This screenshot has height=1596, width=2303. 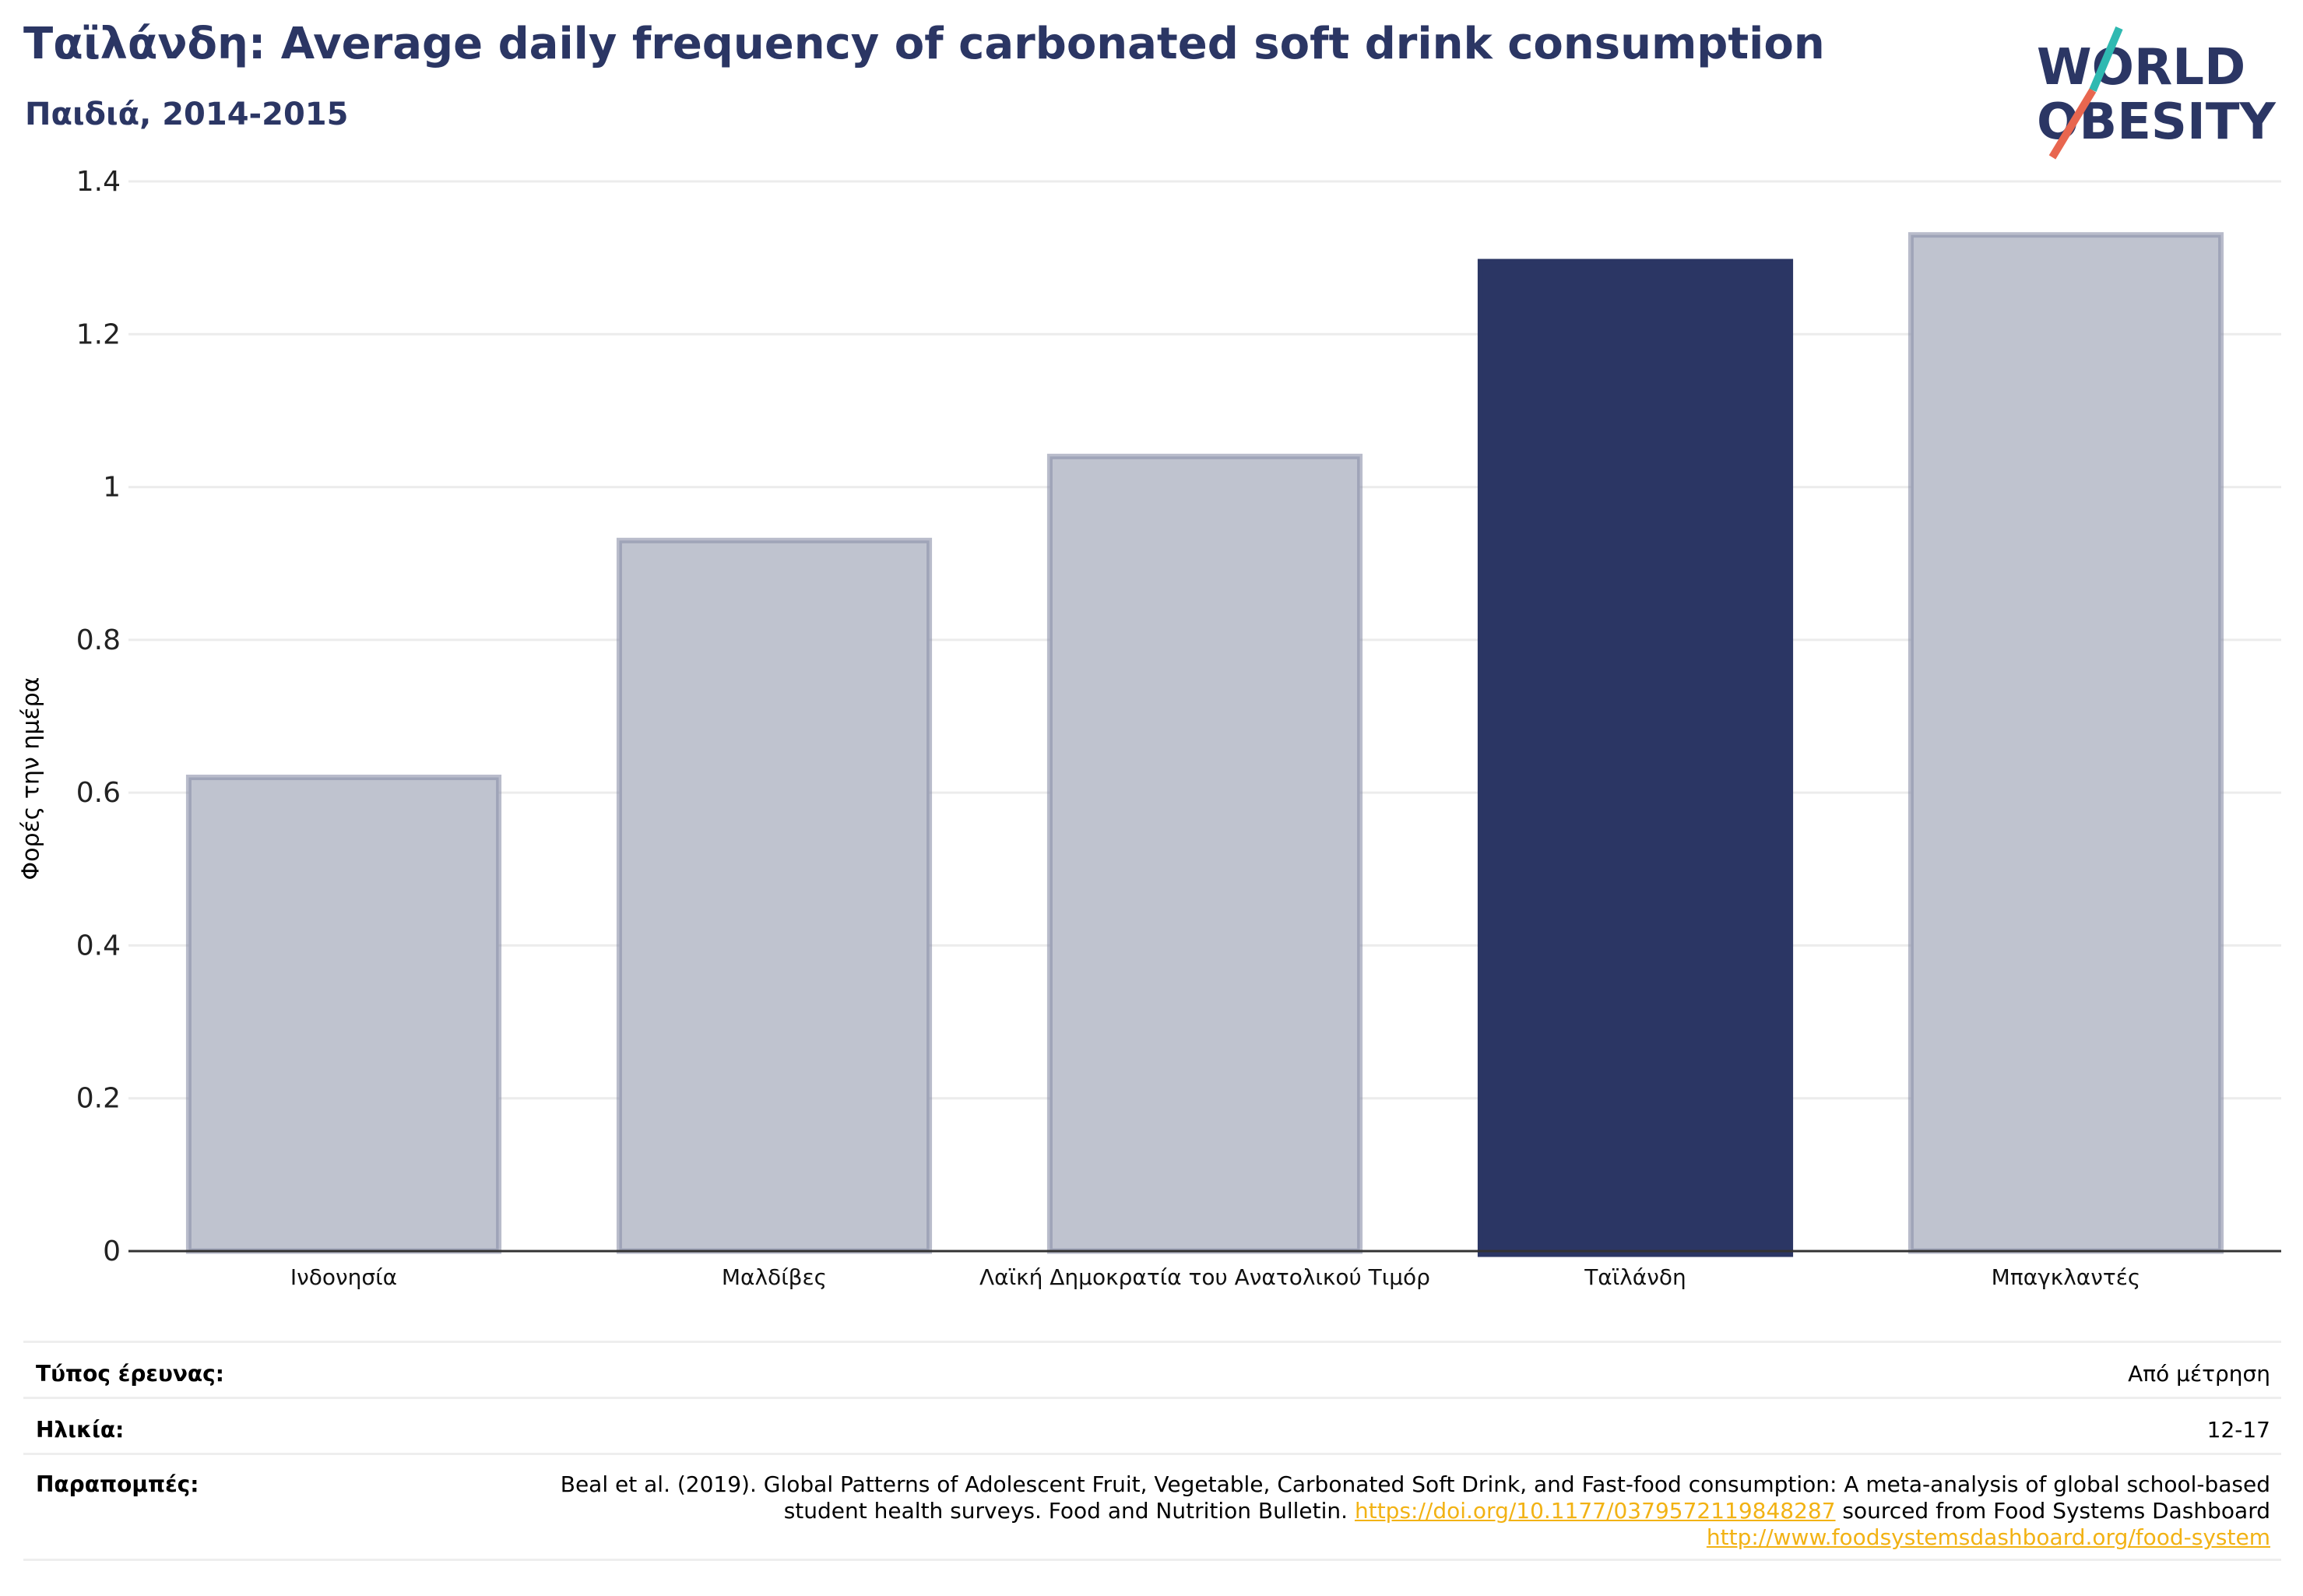 I want to click on y-tick-label: 0.4, so click(x=99, y=945).